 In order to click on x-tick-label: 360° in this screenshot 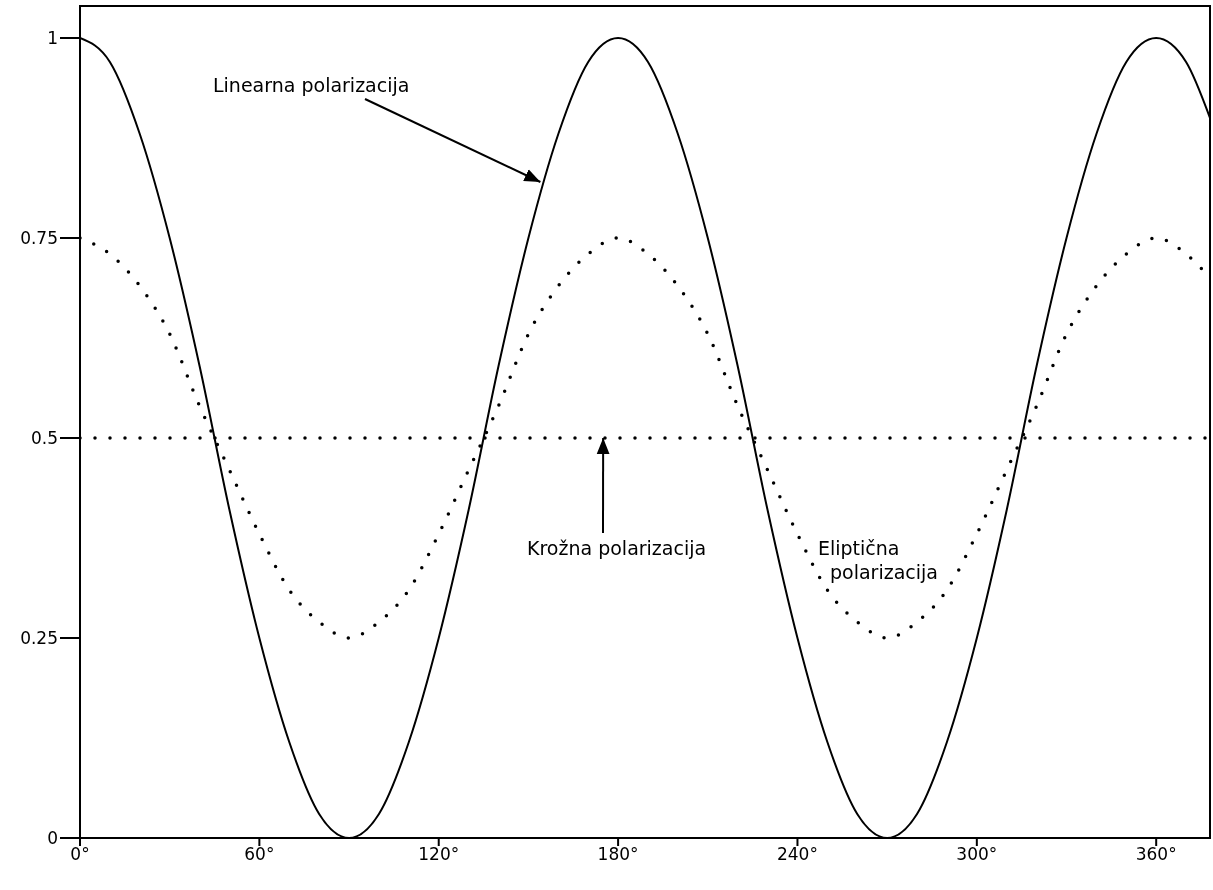, I will do `click(1156, 854)`.